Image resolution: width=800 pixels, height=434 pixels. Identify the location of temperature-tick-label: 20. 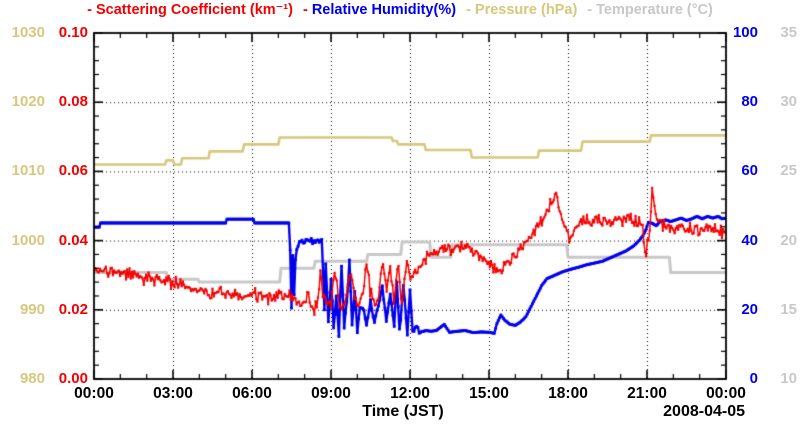
(788, 240).